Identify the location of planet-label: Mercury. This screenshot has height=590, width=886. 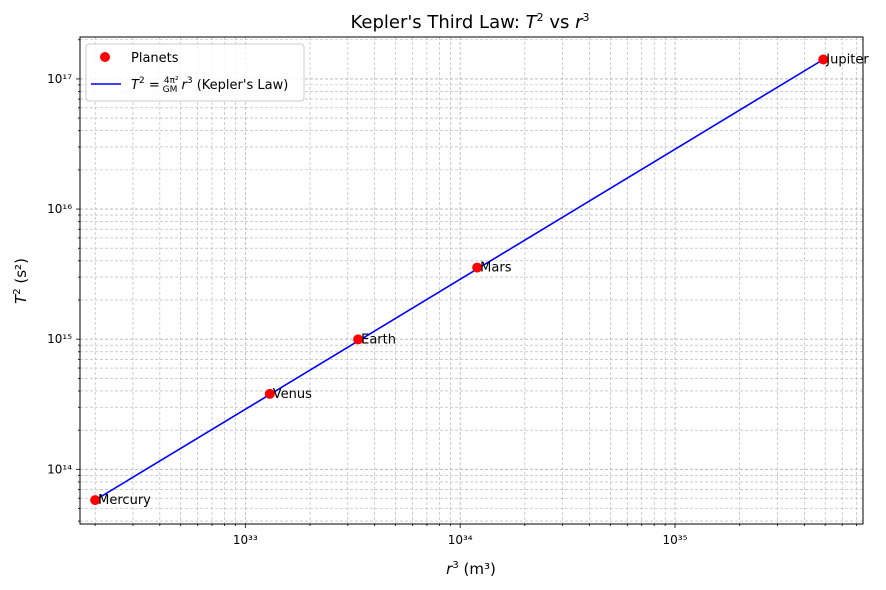
(124, 500).